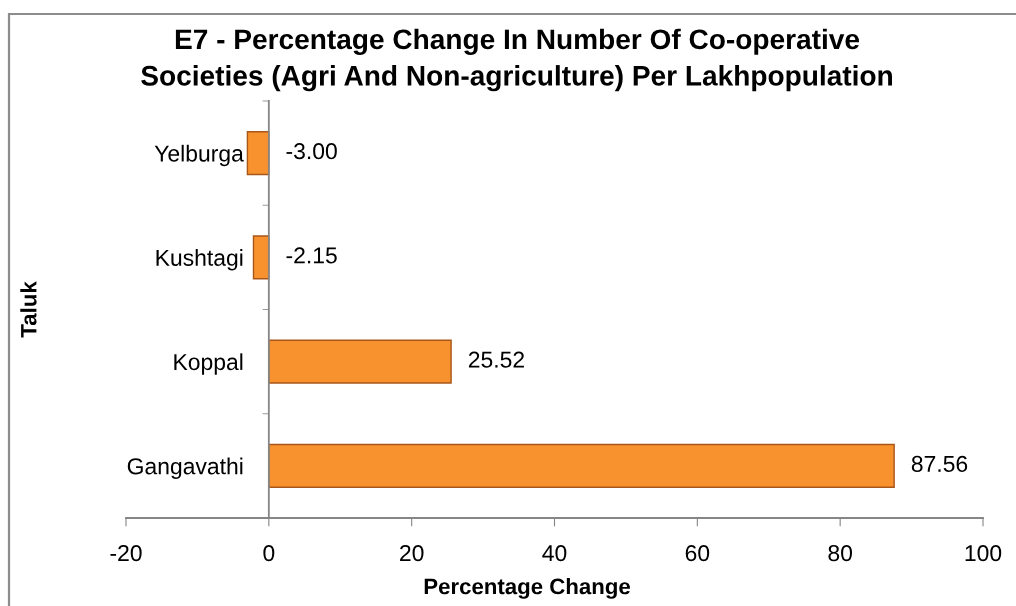  Describe the element at coordinates (208, 364) in the screenshot. I see `y-tick-label: Koppal` at that location.